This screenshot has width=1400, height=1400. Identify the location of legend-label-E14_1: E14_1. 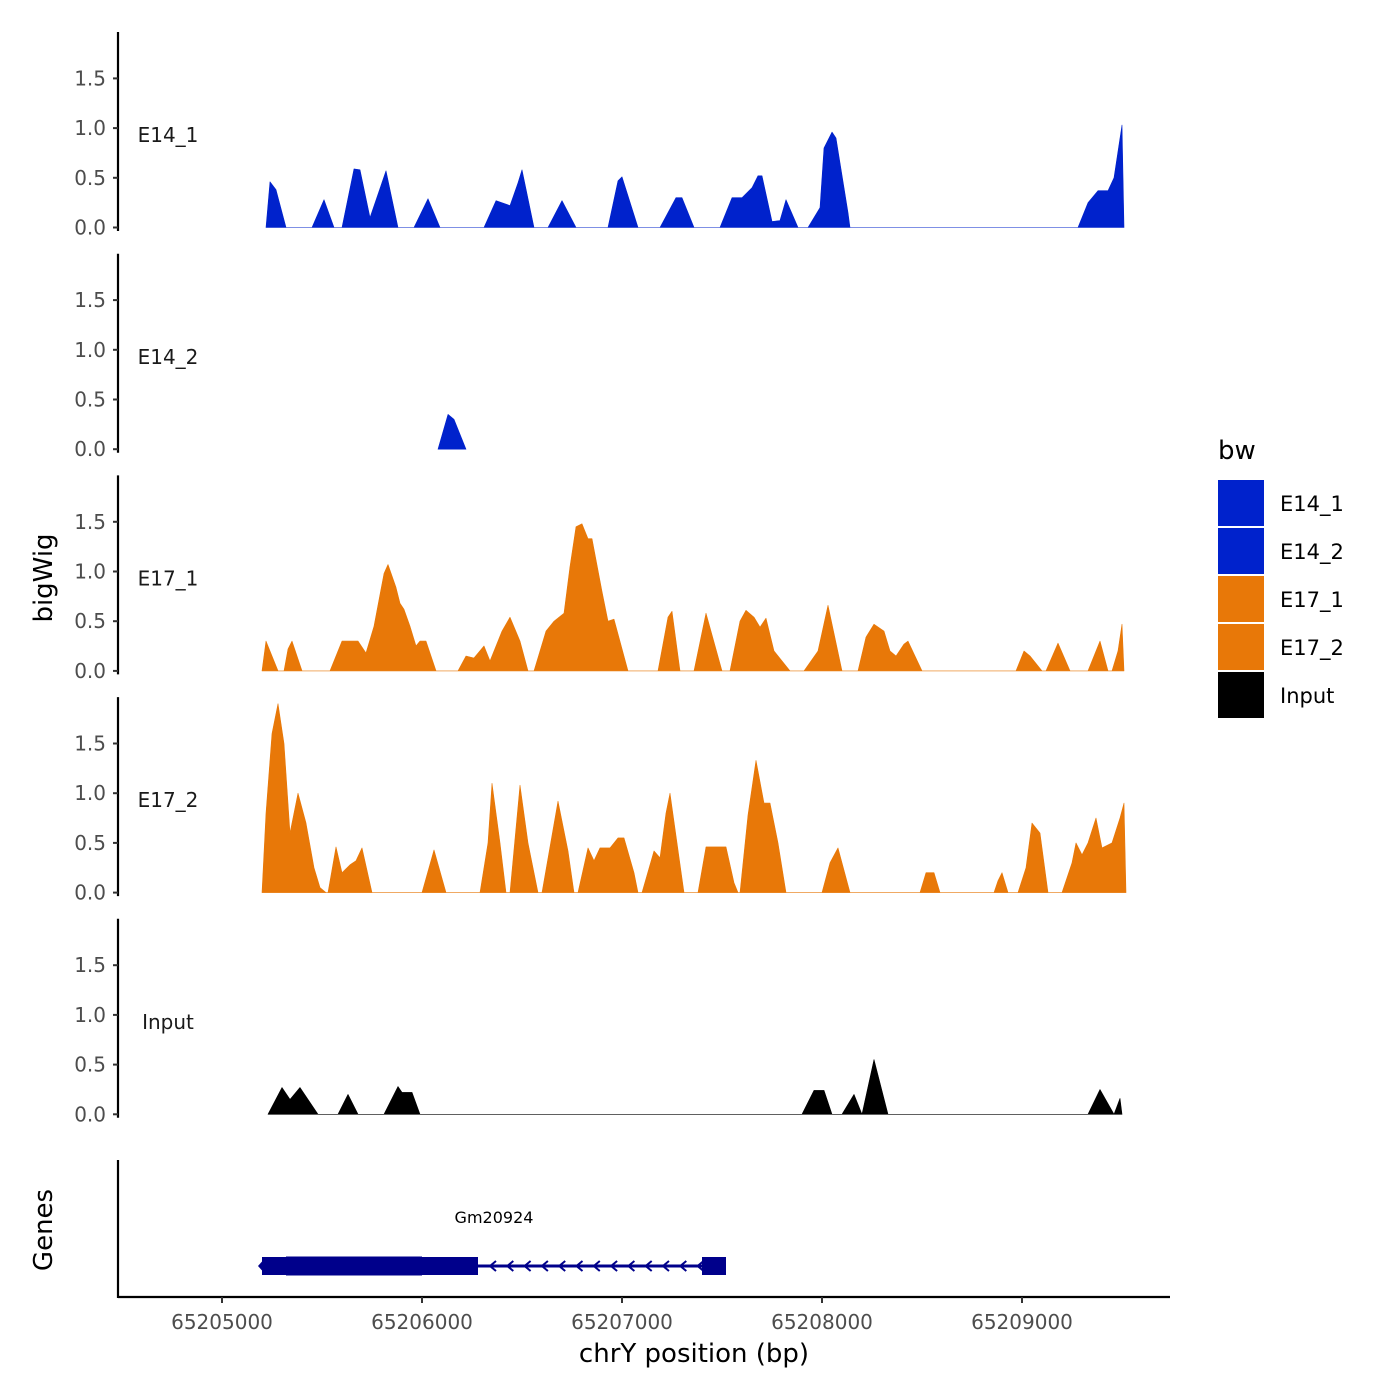
(1312, 504).